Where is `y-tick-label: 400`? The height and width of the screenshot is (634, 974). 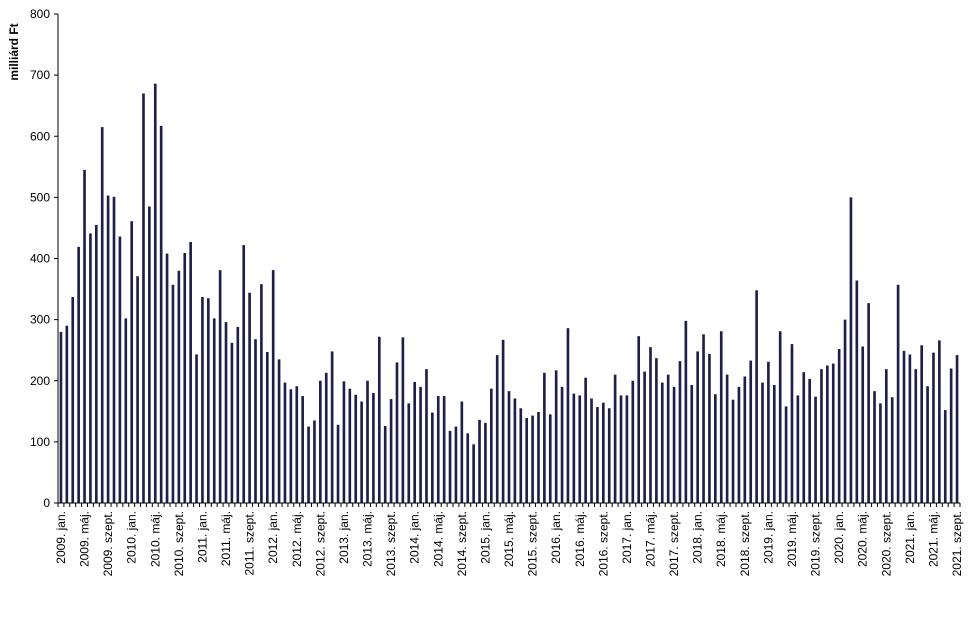 y-tick-label: 400 is located at coordinates (40, 259).